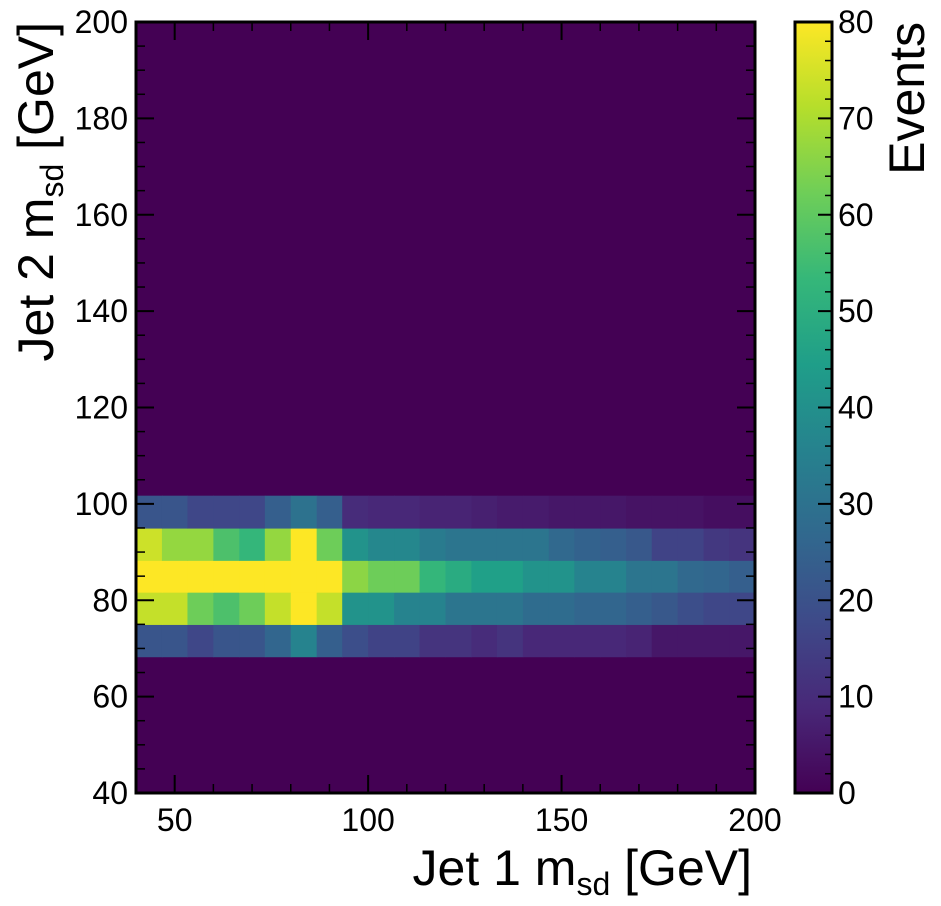  What do you see at coordinates (101, 118) in the screenshot?
I see `y-tick-label: 180` at bounding box center [101, 118].